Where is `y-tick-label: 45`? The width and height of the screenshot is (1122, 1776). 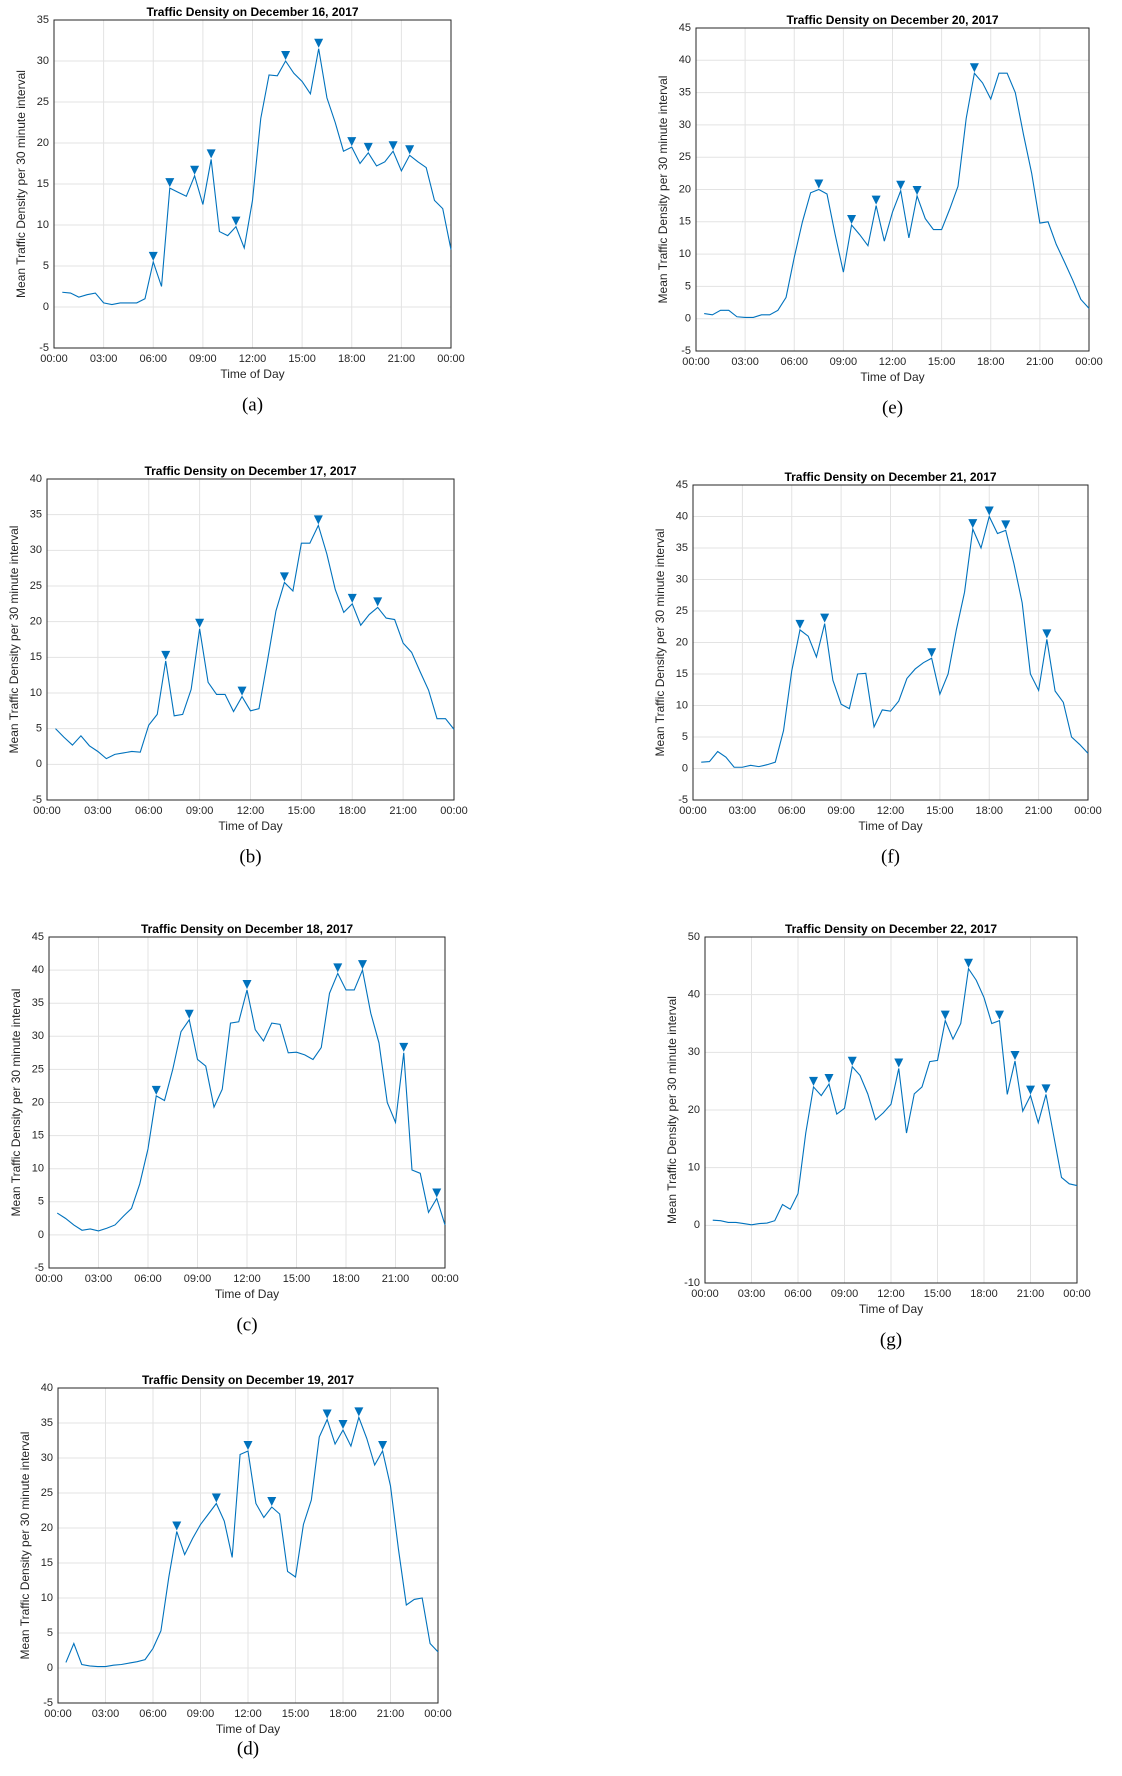
y-tick-label: 45 is located at coordinates (682, 485).